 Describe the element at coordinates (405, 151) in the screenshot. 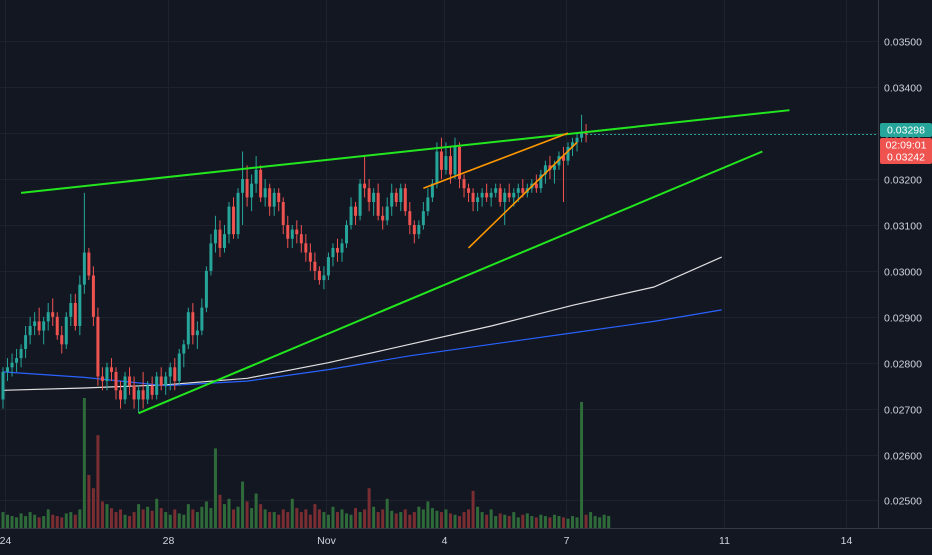

I see `upper-trendline` at that location.